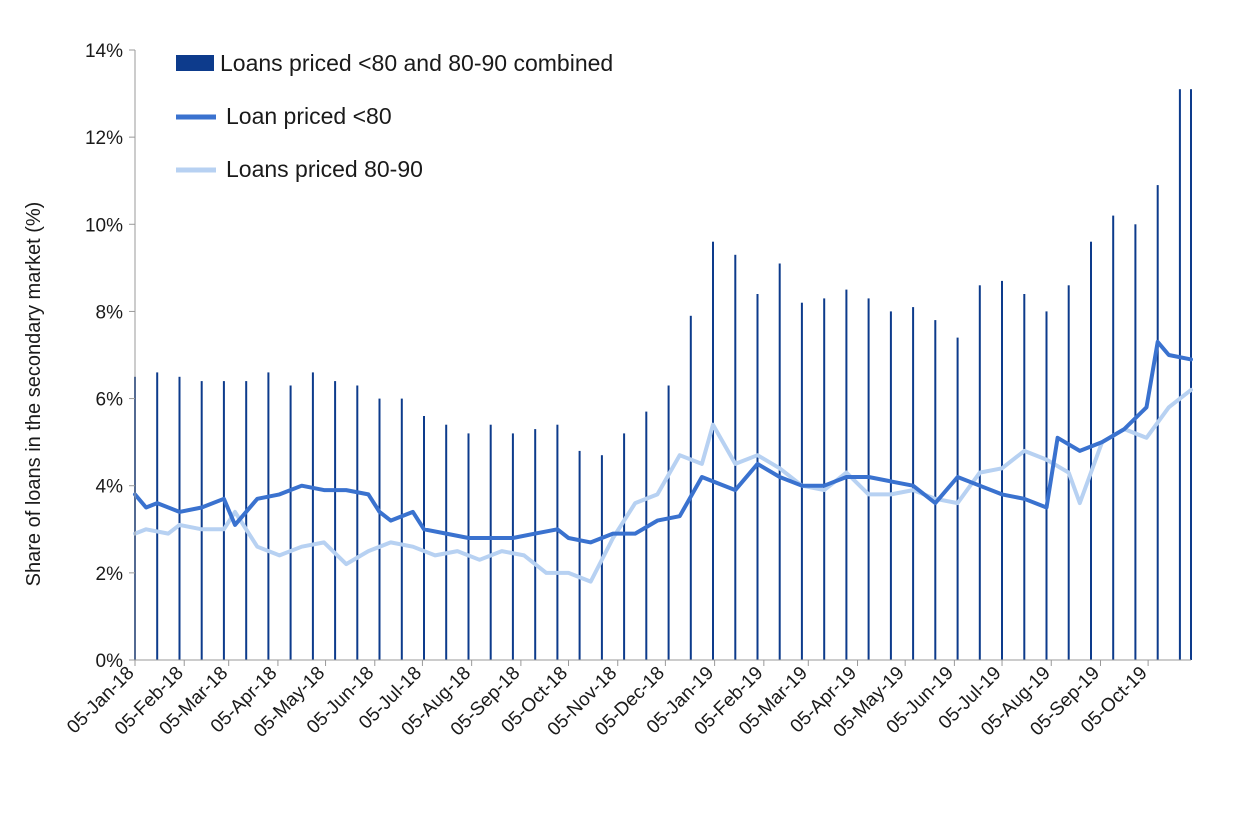  What do you see at coordinates (110, 574) in the screenshot?
I see `y-tick-label: 2%` at bounding box center [110, 574].